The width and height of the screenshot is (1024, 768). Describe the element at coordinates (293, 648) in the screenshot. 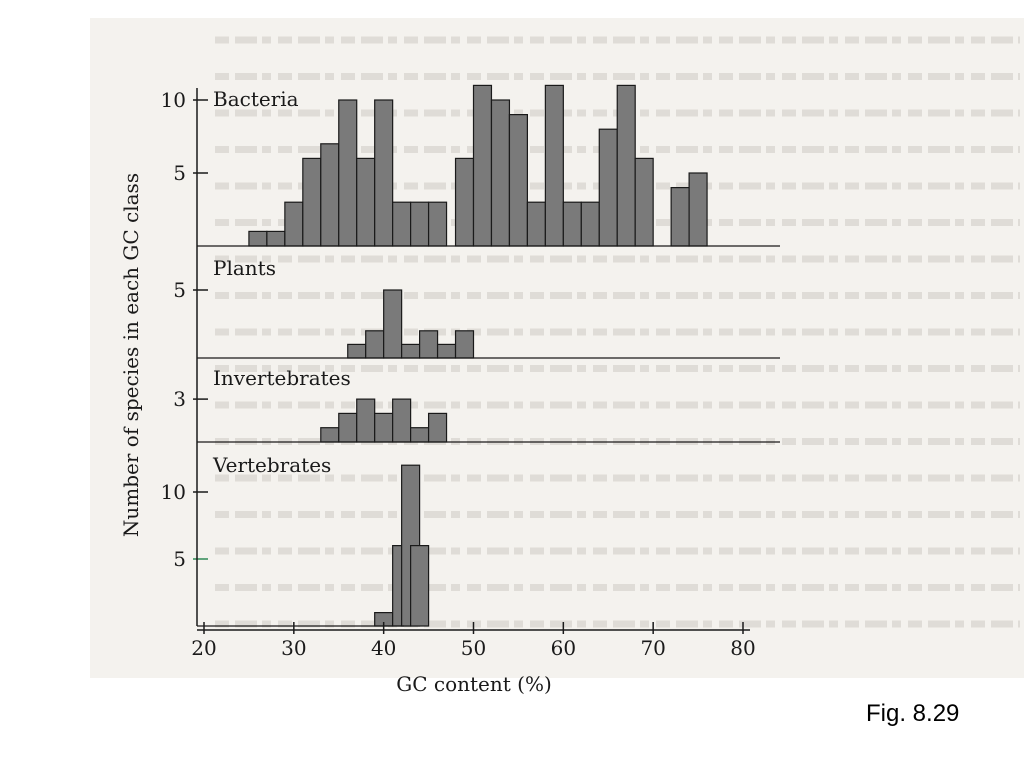

I see `x-tick-label: 30` at that location.